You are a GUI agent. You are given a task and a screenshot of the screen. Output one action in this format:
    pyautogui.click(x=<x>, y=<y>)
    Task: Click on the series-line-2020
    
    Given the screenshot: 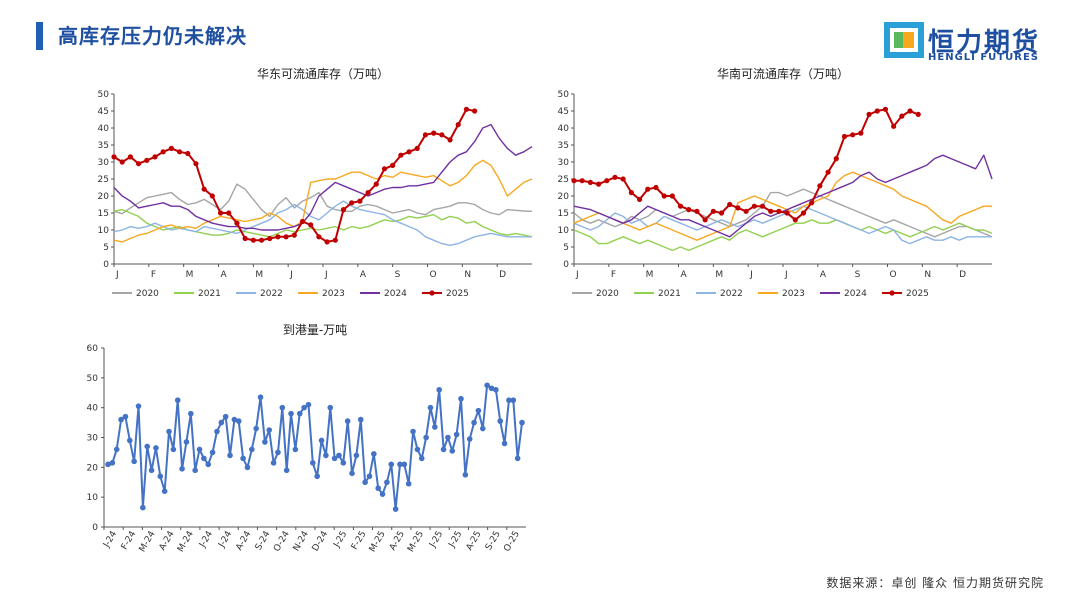 What is the action you would take?
    pyautogui.click(x=323, y=200)
    